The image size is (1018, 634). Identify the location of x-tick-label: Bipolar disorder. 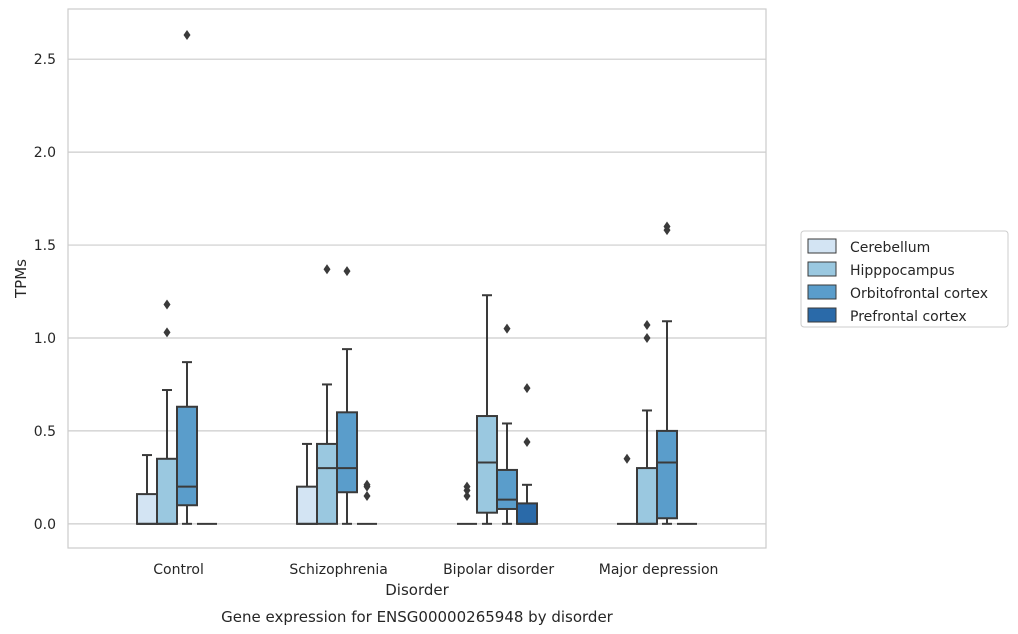
(498, 570).